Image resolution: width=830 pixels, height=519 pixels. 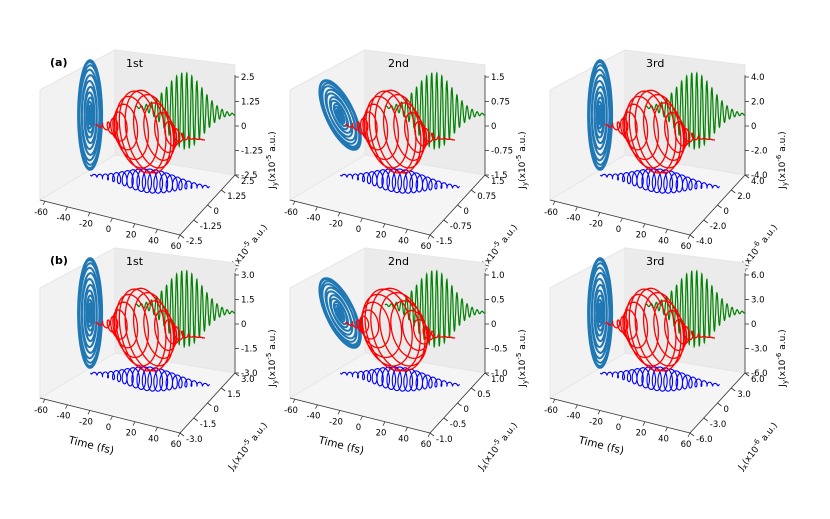 I want to click on jx-tick-label: -0.75, so click(x=461, y=227).